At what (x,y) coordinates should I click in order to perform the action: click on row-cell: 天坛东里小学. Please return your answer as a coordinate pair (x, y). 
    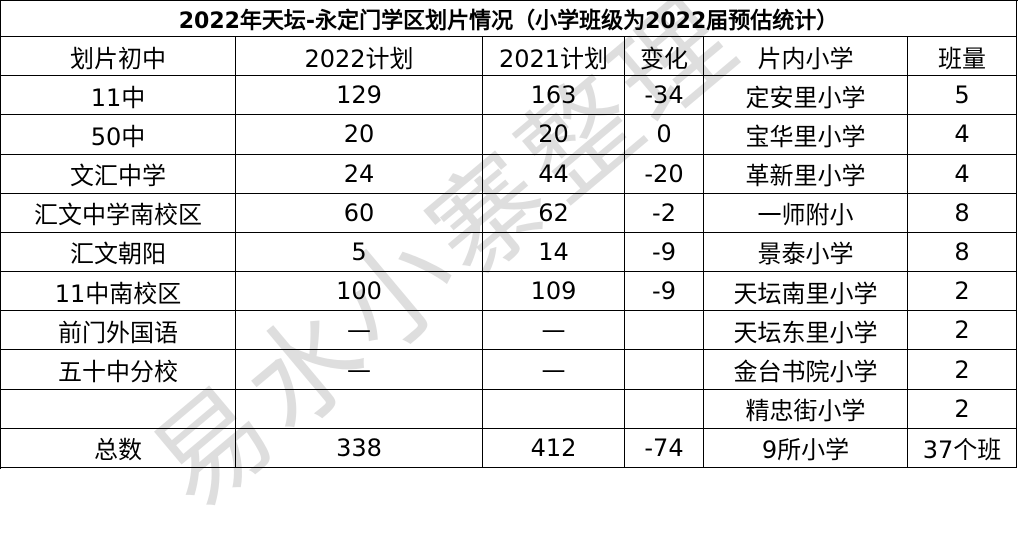
    Looking at the image, I should click on (806, 331).